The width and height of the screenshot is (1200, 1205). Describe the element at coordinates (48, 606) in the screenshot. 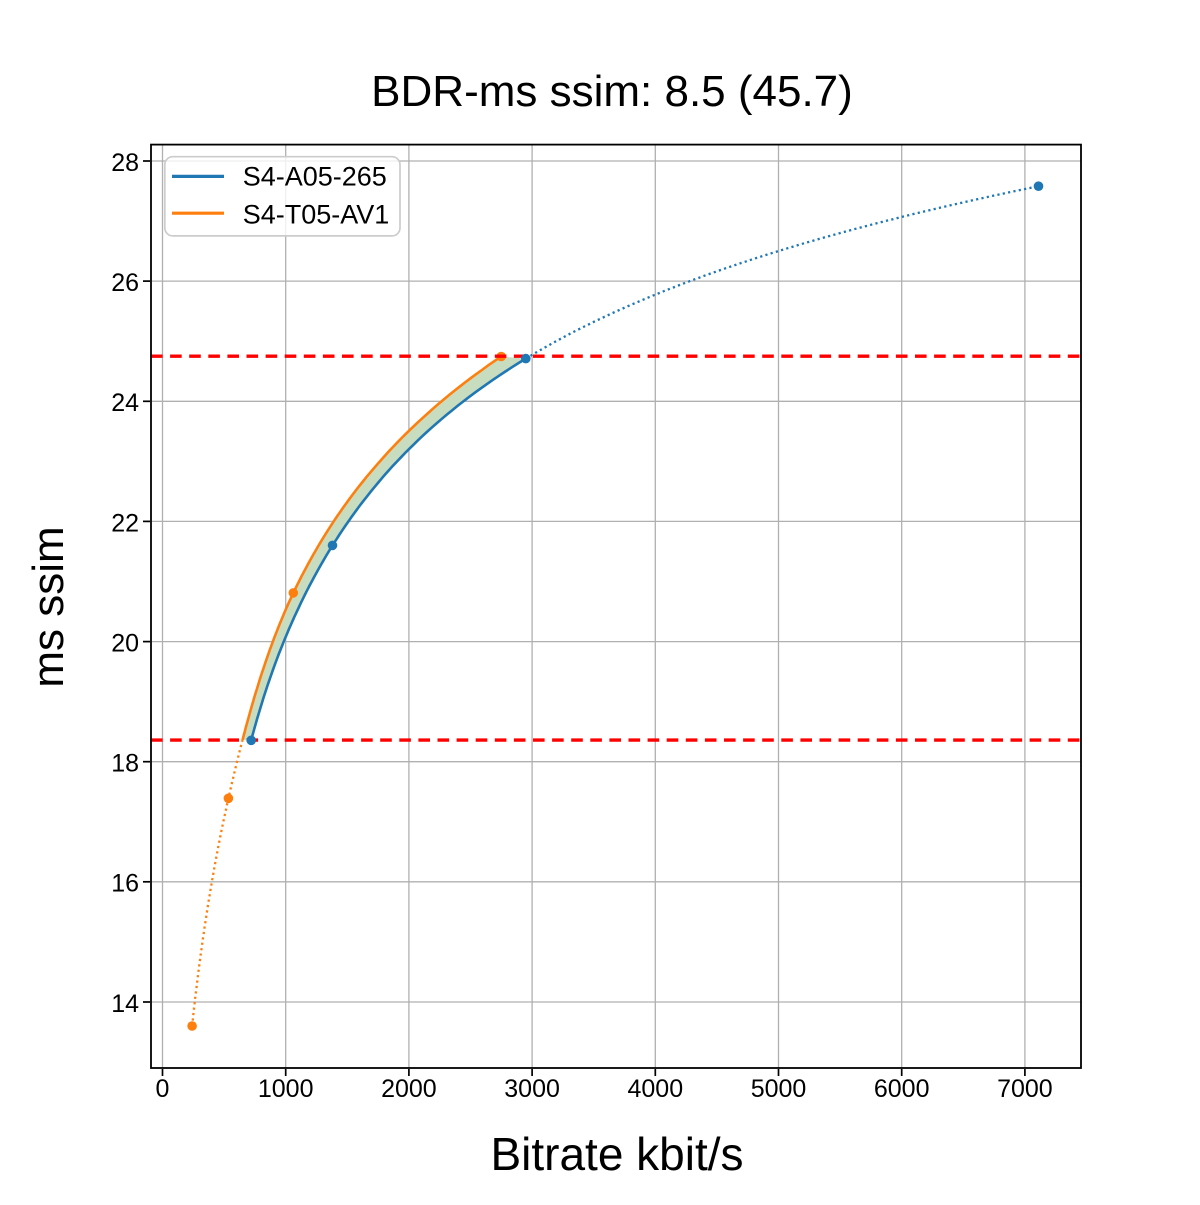

I see `svg-text: ms ssim` at that location.